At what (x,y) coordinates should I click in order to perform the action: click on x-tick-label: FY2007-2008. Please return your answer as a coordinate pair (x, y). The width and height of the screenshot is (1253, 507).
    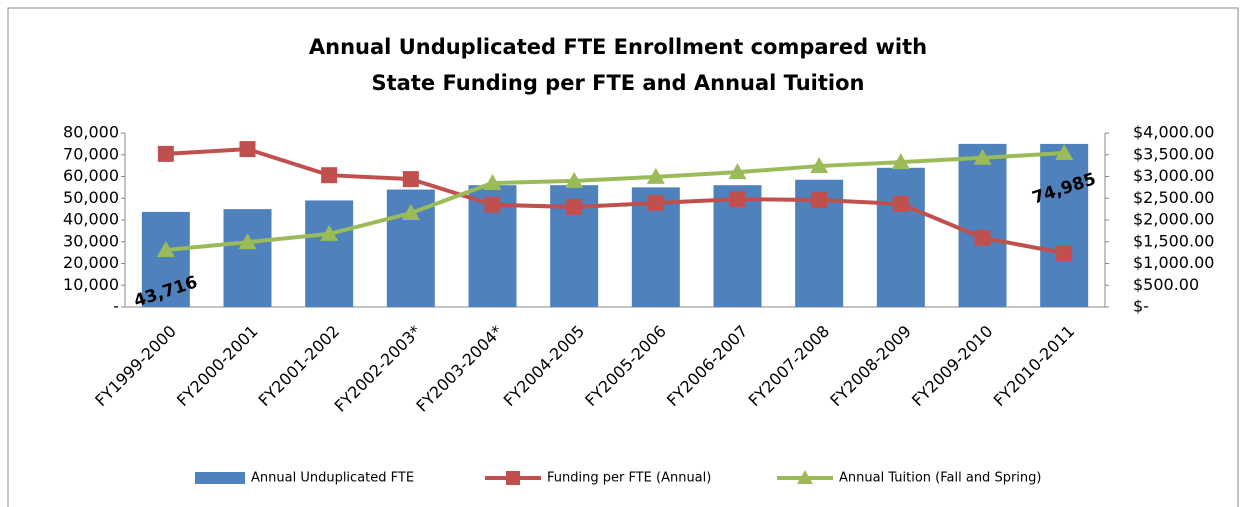
    Looking at the image, I should click on (789, 366).